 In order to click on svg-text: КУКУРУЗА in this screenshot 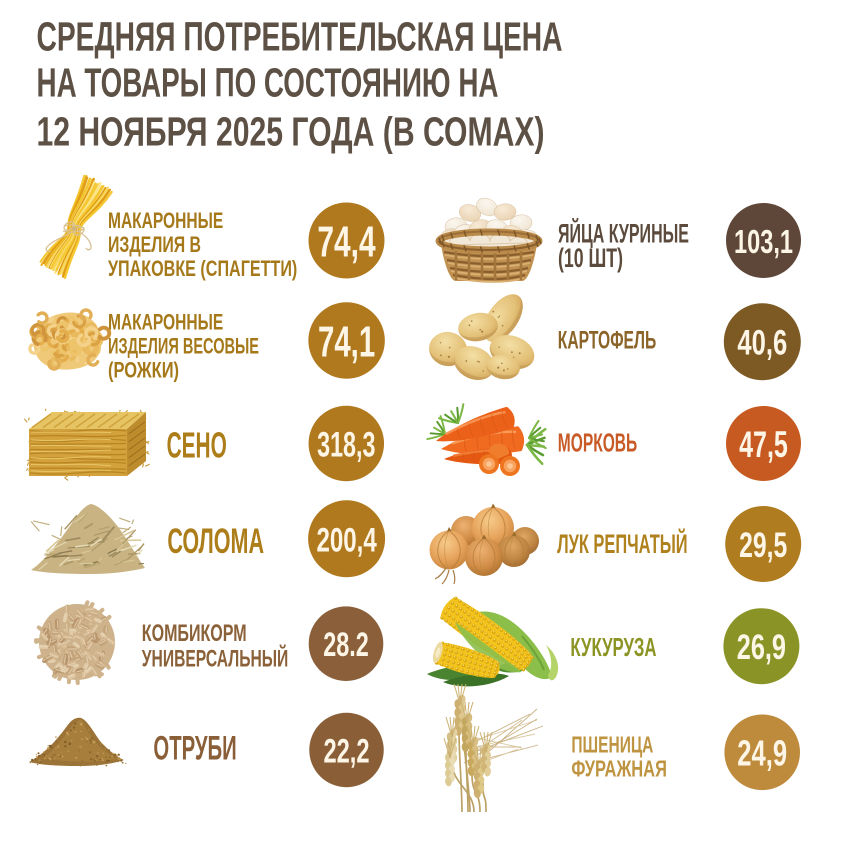, I will do `click(613, 647)`.